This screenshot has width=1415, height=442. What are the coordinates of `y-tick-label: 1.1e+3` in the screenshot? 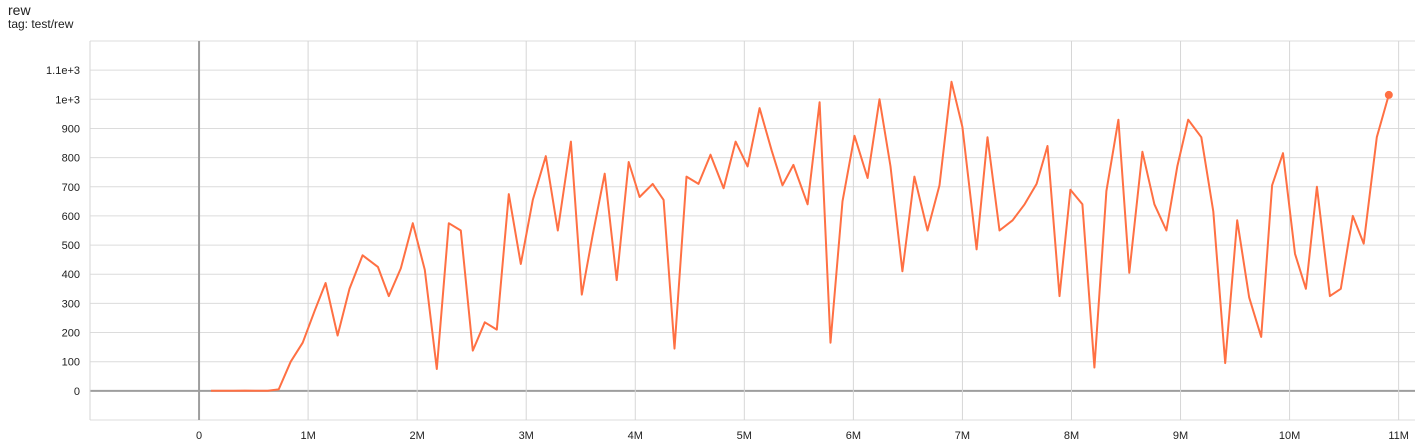 It's located at (63, 71).